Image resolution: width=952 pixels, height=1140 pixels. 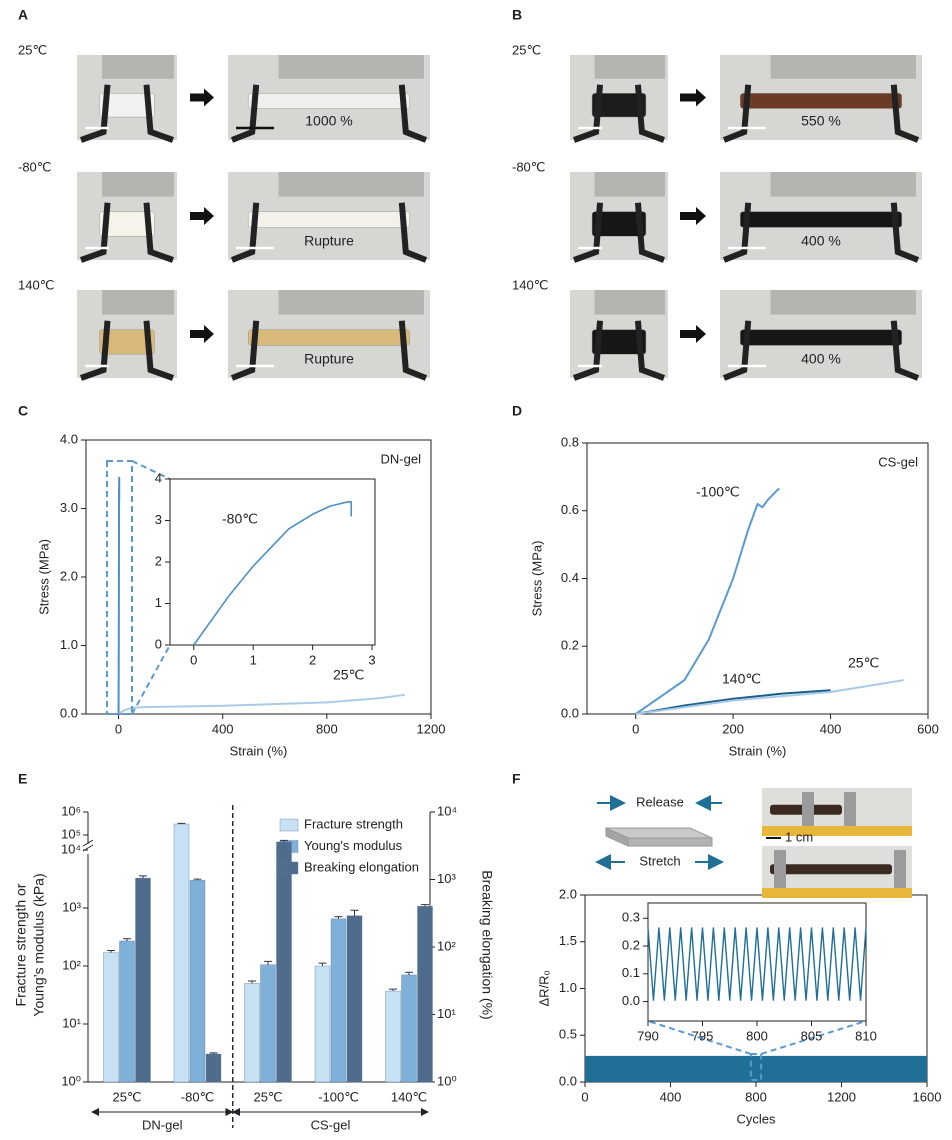 What do you see at coordinates (409, 1096) in the screenshot?
I see `x-tick-label: 140℃` at bounding box center [409, 1096].